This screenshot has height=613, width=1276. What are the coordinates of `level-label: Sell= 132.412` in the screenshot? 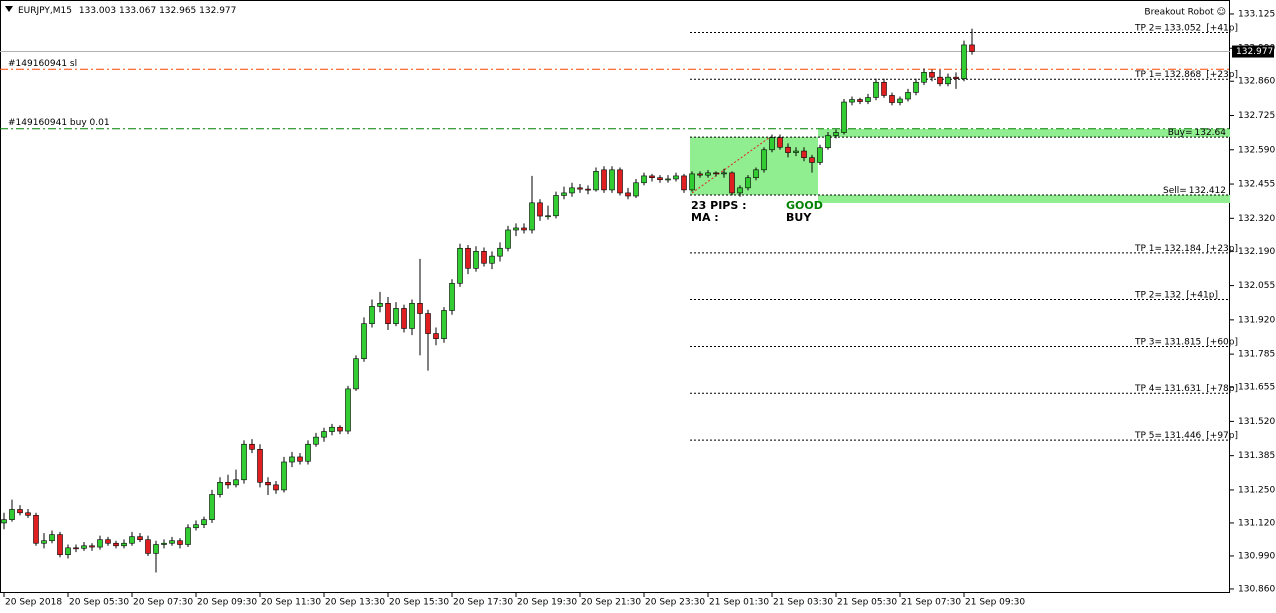 It's located at (1194, 190).